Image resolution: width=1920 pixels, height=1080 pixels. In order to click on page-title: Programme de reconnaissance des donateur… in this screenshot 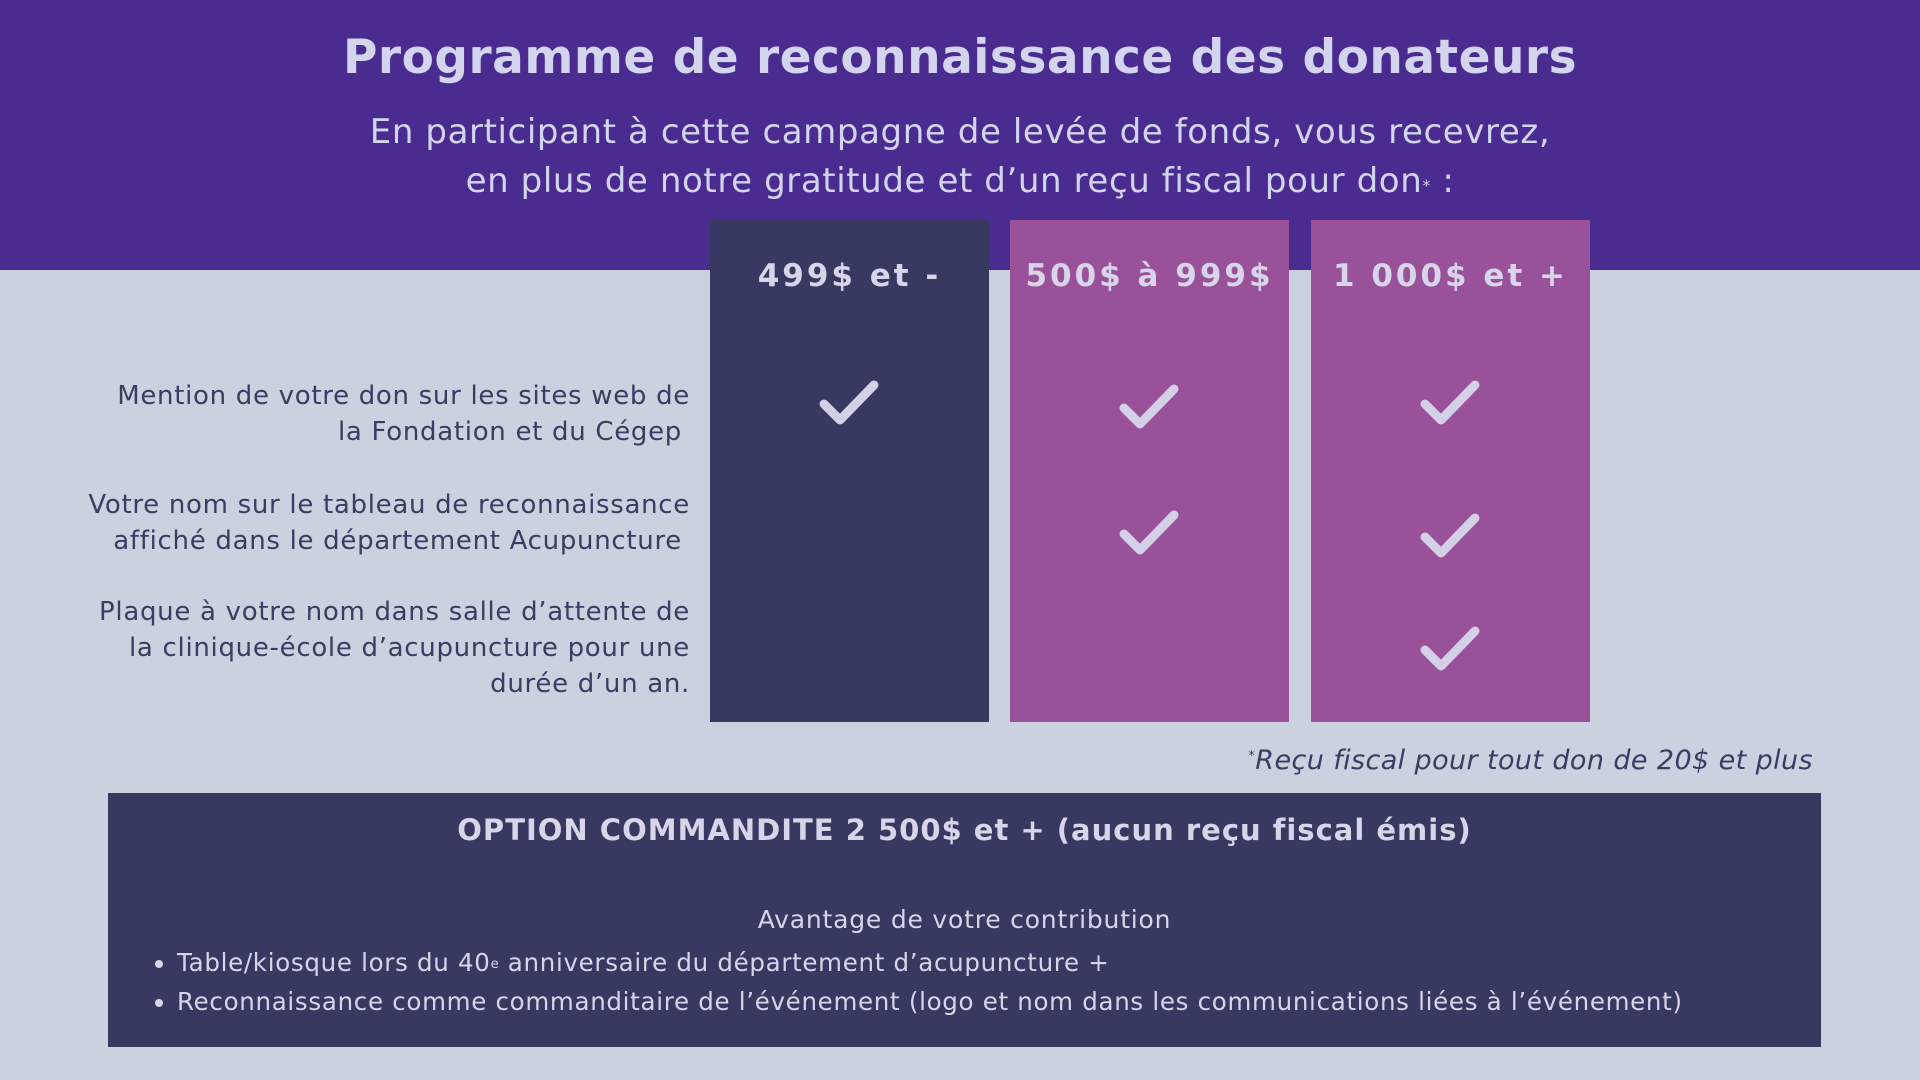, I will do `click(960, 57)`.